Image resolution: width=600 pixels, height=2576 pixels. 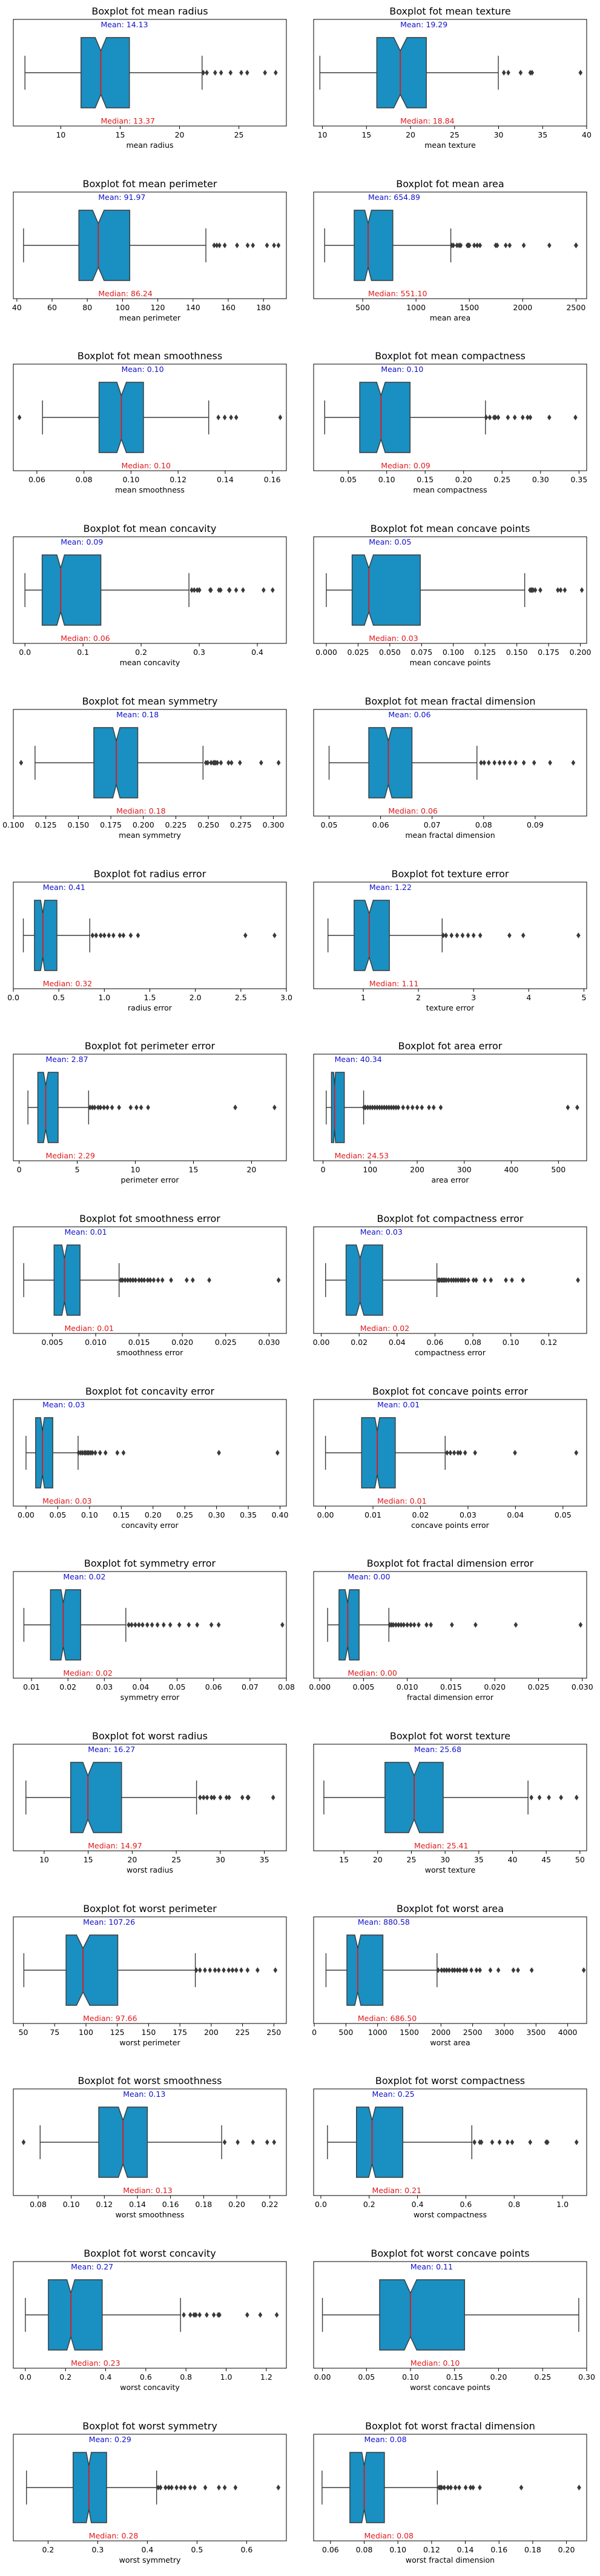 I want to click on x-tick-label: 0.00, so click(x=325, y=1514).